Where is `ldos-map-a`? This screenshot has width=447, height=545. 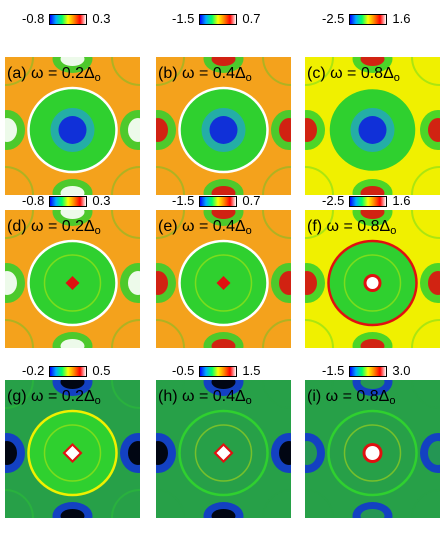 ldos-map-a is located at coordinates (72, 126).